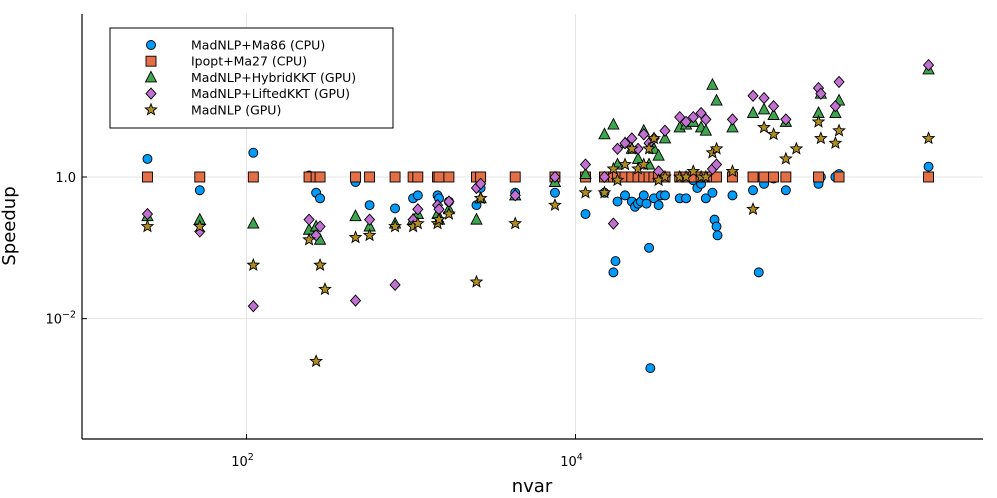 The width and height of the screenshot is (997, 498). I want to click on y-tick-base: 1.0, so click(65, 178).